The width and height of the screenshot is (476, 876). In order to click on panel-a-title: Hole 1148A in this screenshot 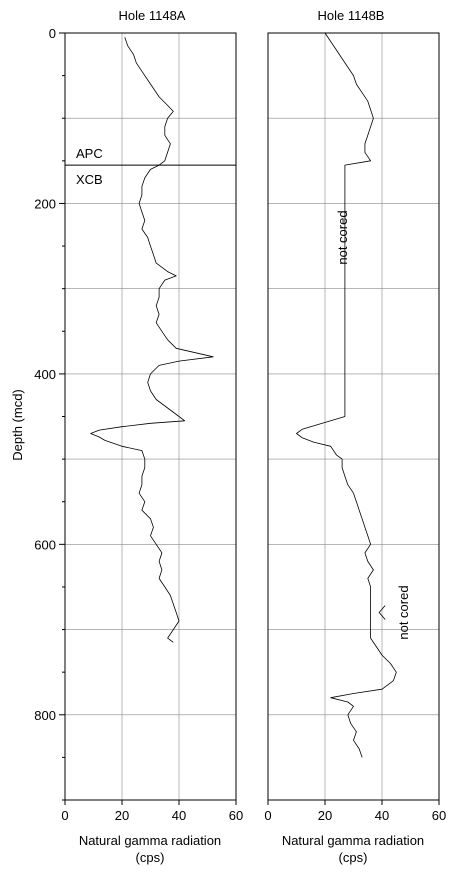, I will do `click(152, 15)`.